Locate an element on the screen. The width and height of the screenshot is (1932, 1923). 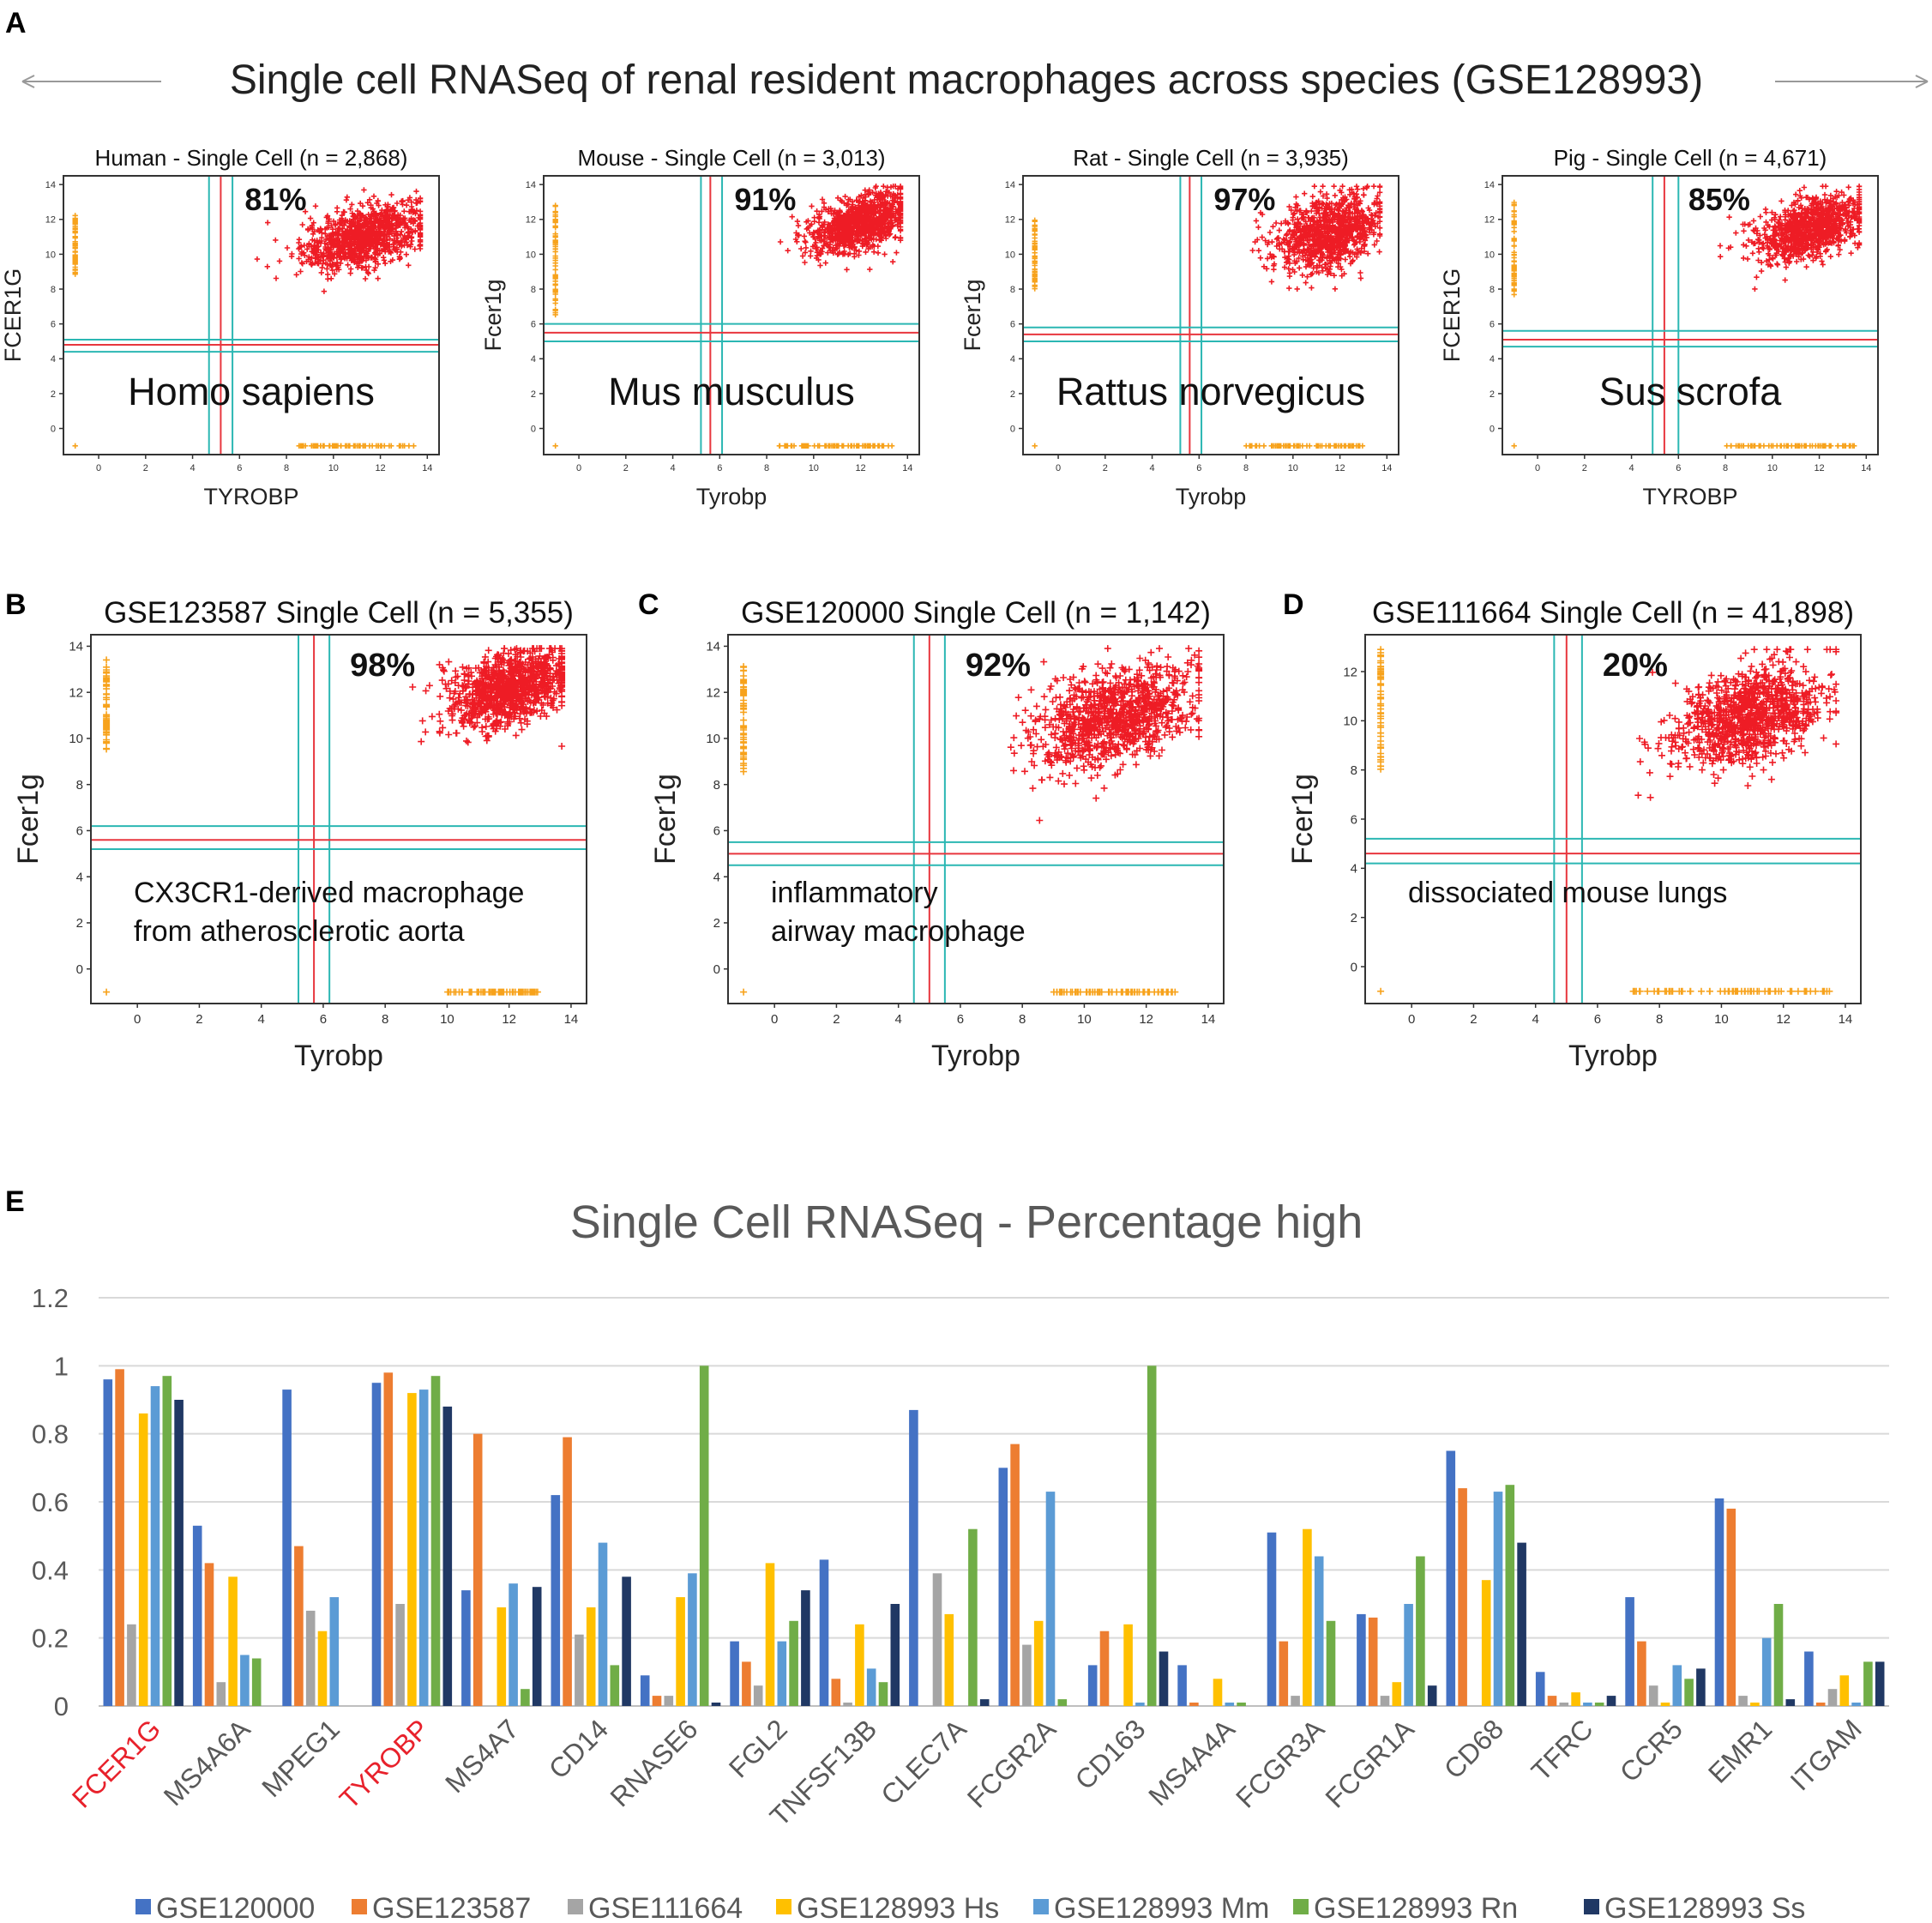
y-tick-label: 8 is located at coordinates (1493, 290).